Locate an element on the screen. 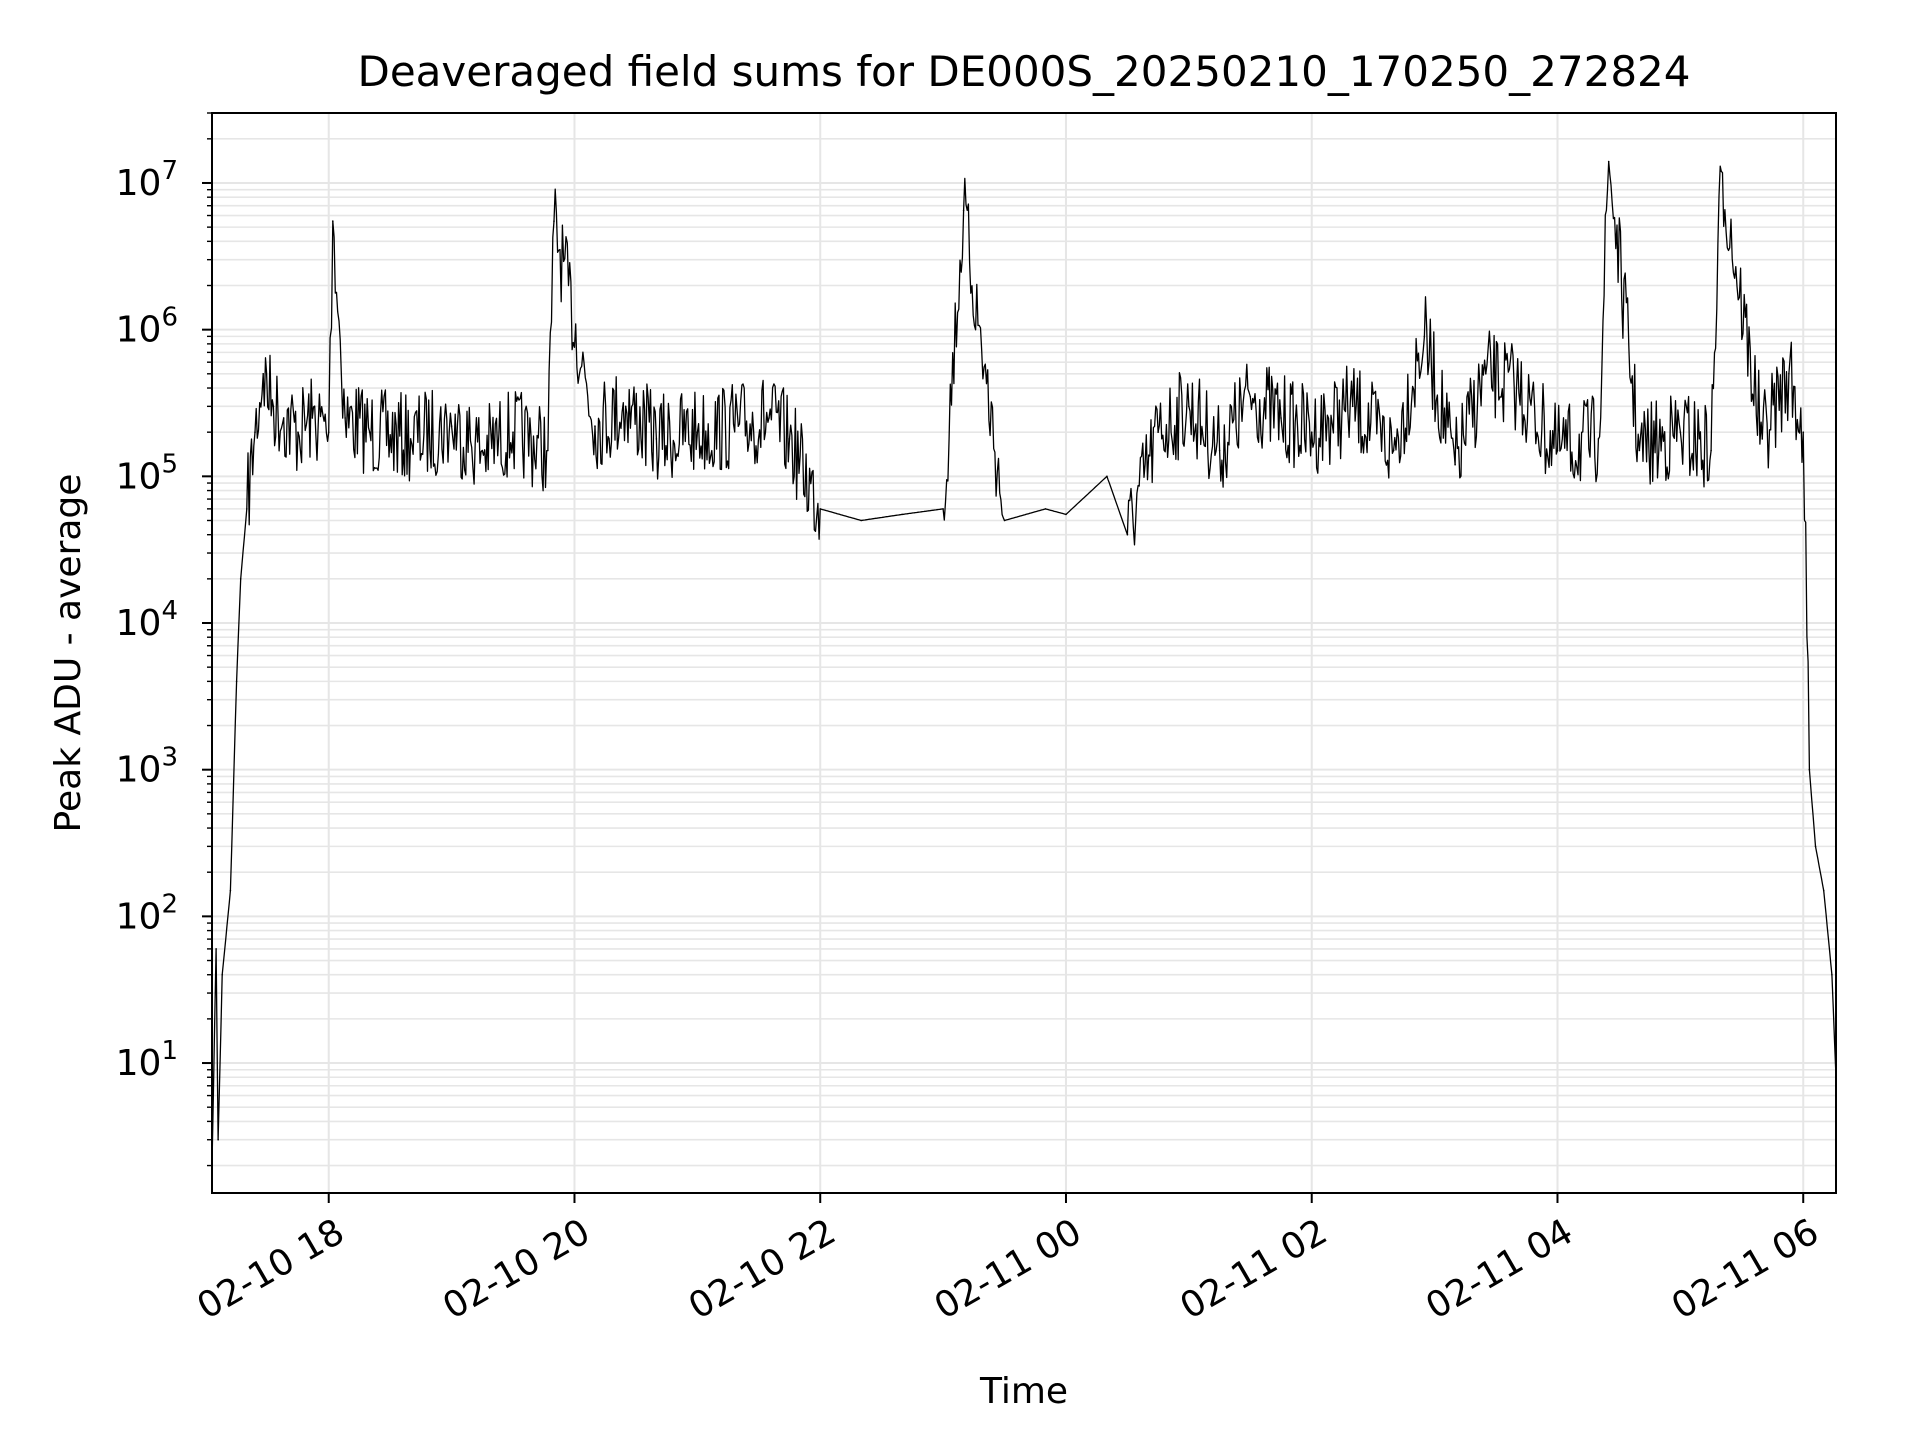  y-tick-exponent: 5 is located at coordinates (169, 464).